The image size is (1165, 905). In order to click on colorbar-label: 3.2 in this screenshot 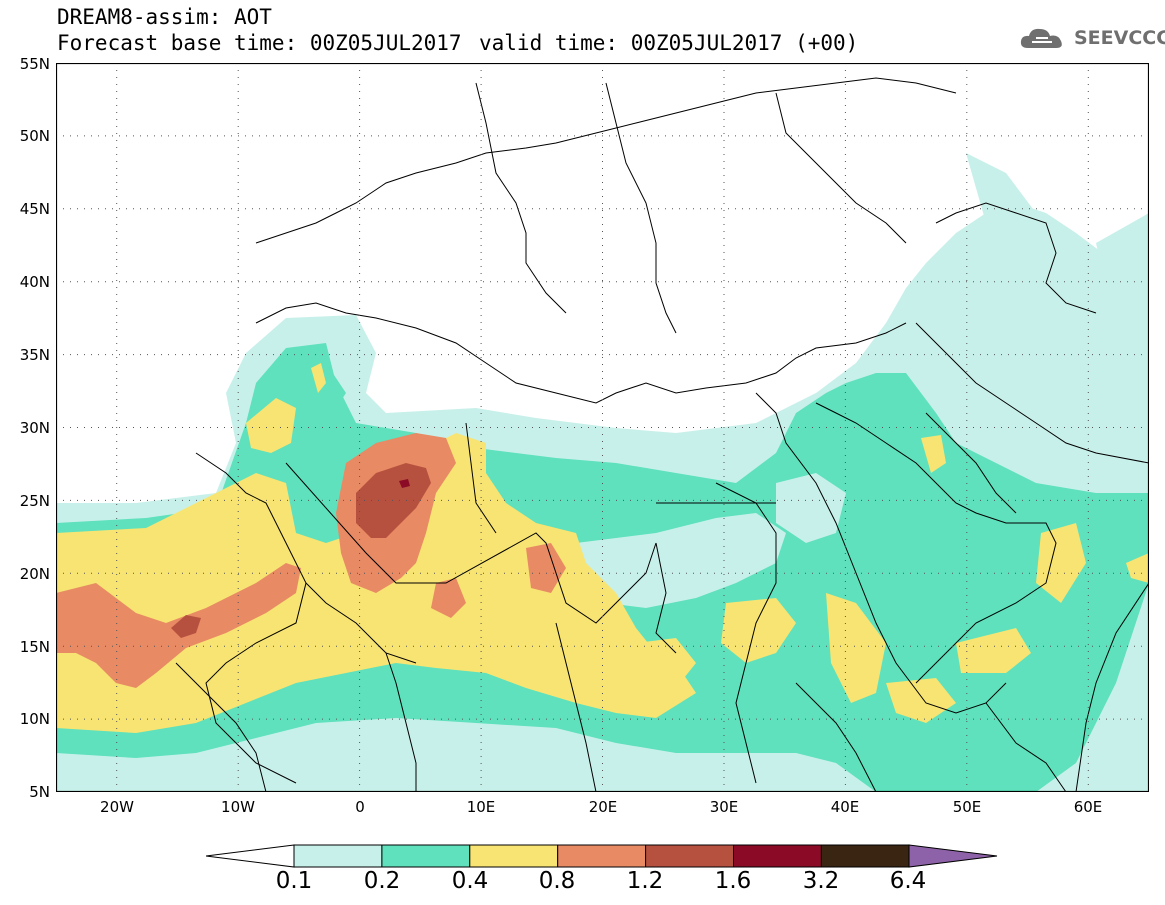, I will do `click(821, 881)`.